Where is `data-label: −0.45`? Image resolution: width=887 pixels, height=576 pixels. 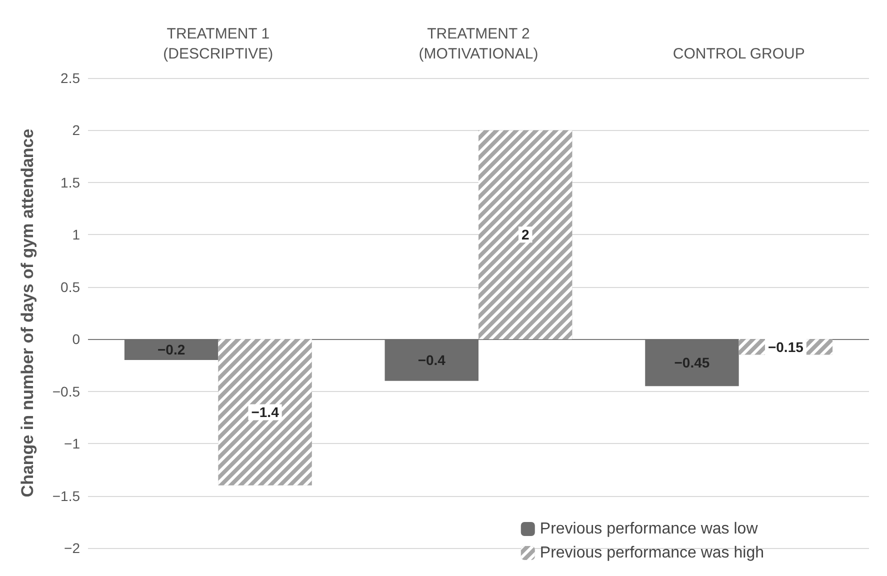 data-label: −0.45 is located at coordinates (692, 362).